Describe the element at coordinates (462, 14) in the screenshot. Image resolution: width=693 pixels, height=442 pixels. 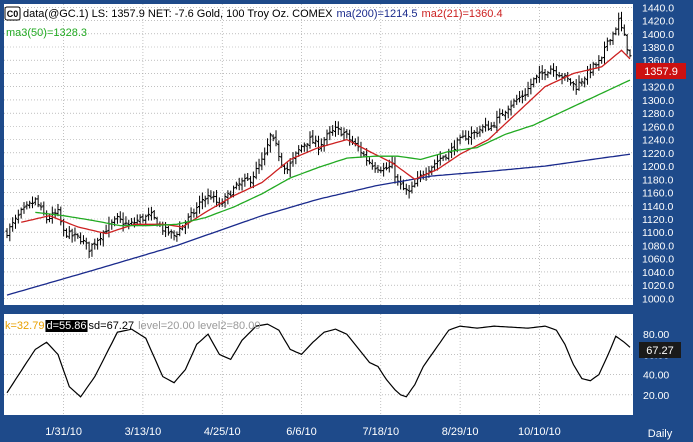
I see `ma21-legend: ma2(21)=1360.4` at that location.